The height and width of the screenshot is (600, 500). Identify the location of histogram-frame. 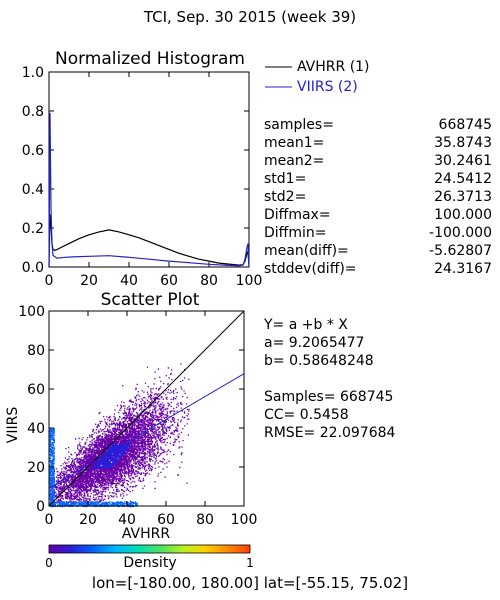
(149, 169).